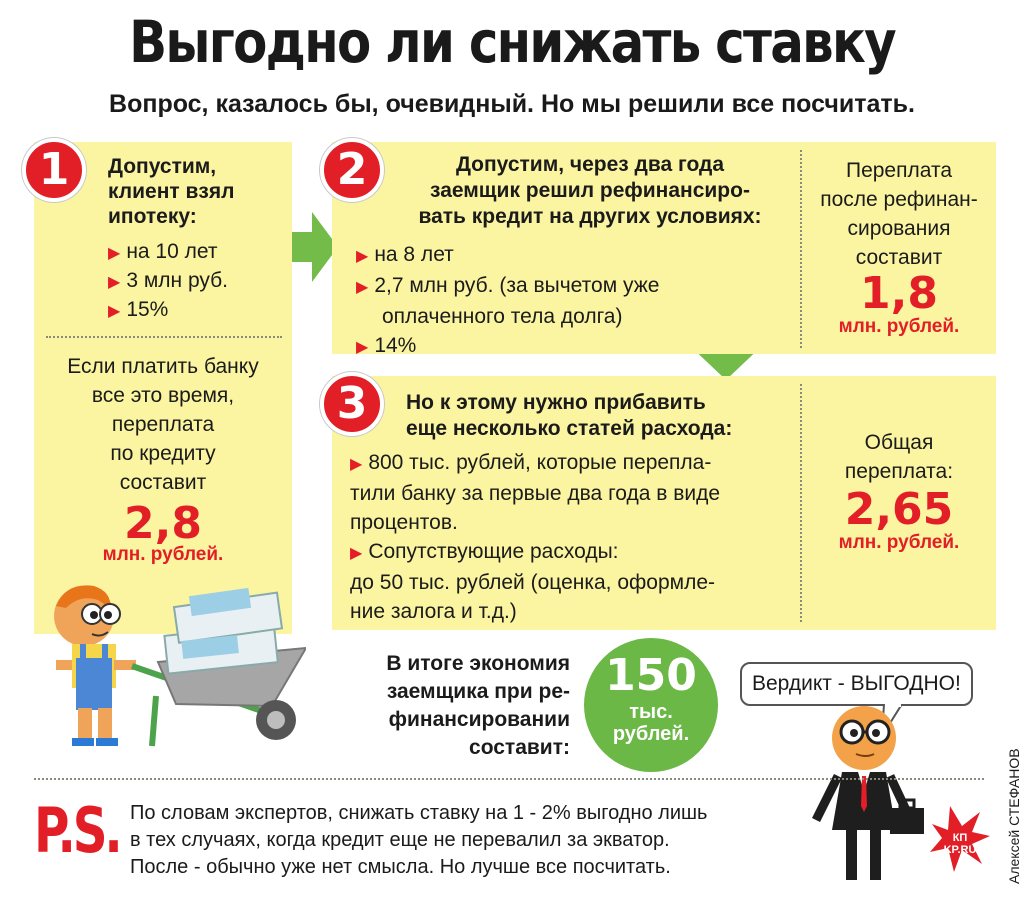 The height and width of the screenshot is (902, 1024). What do you see at coordinates (315, 247) in the screenshot?
I see `arrow-right-icon` at bounding box center [315, 247].